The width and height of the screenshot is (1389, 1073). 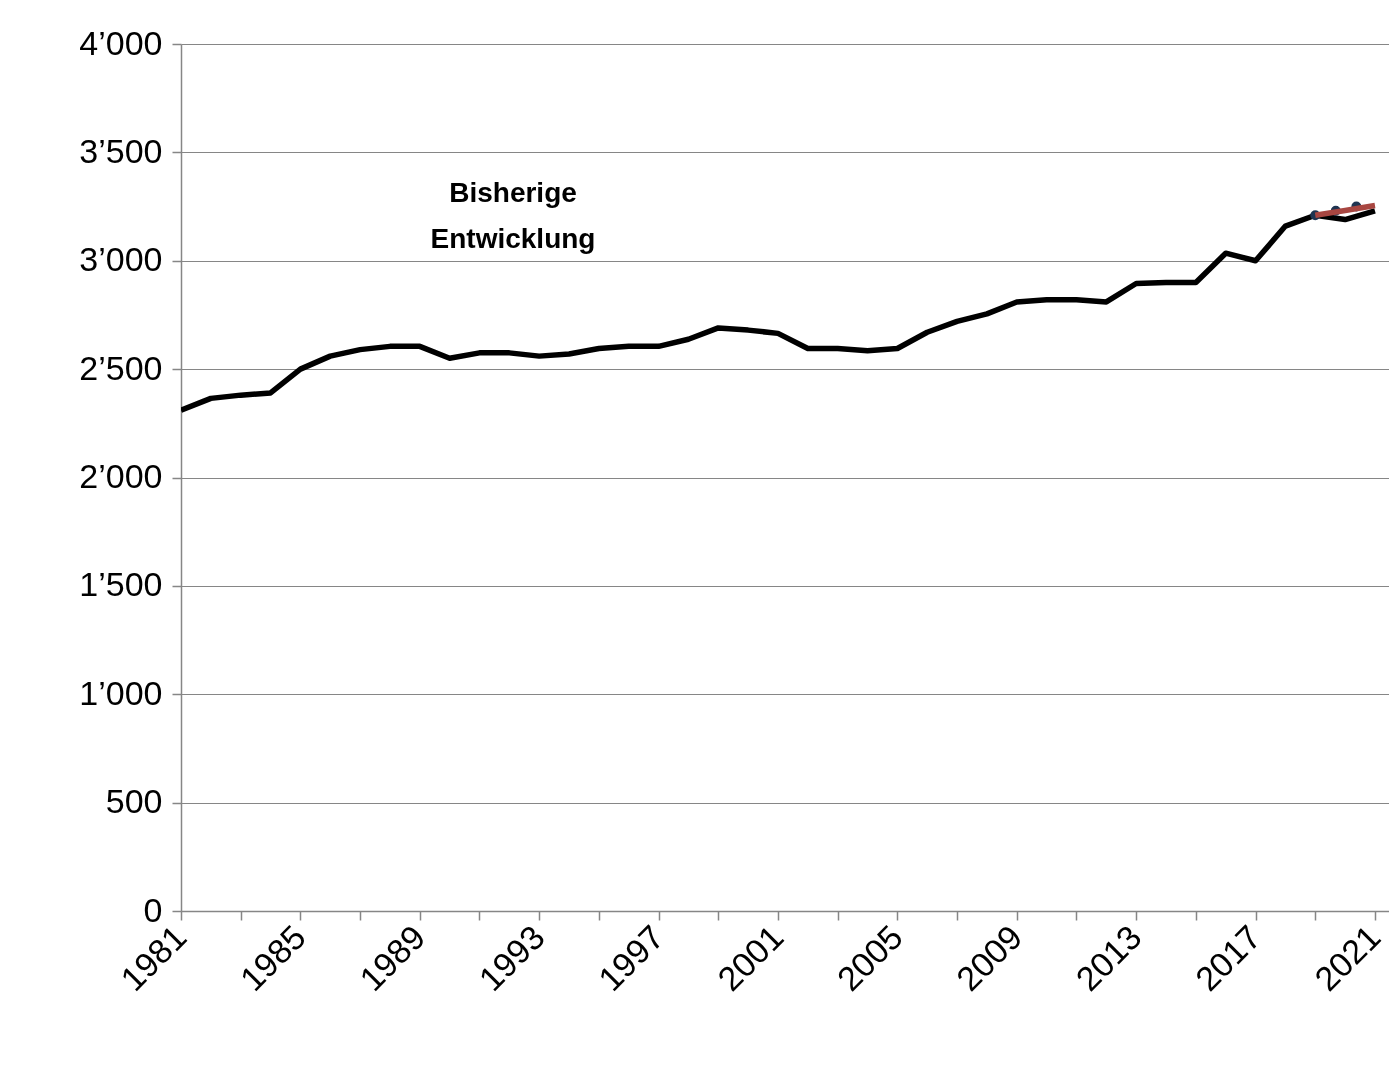 I want to click on y-tick-label: 2’000, so click(x=121, y=476).